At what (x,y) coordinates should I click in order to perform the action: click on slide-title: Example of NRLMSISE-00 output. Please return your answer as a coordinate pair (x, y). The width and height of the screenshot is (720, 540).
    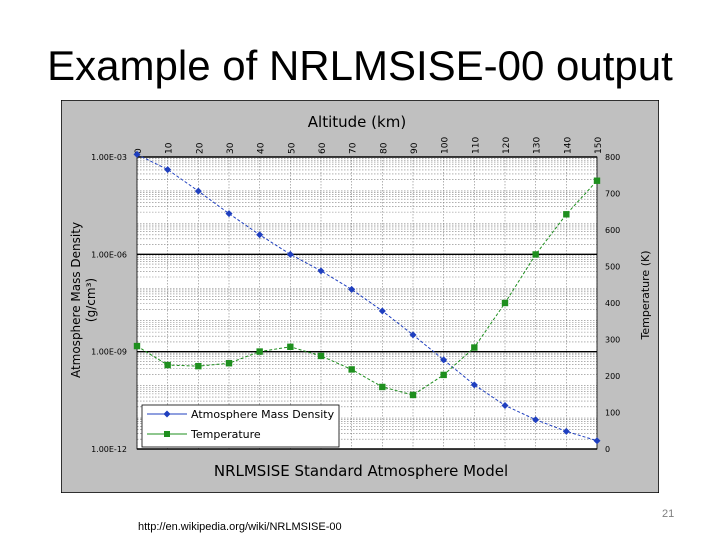
    Looking at the image, I should click on (360, 65).